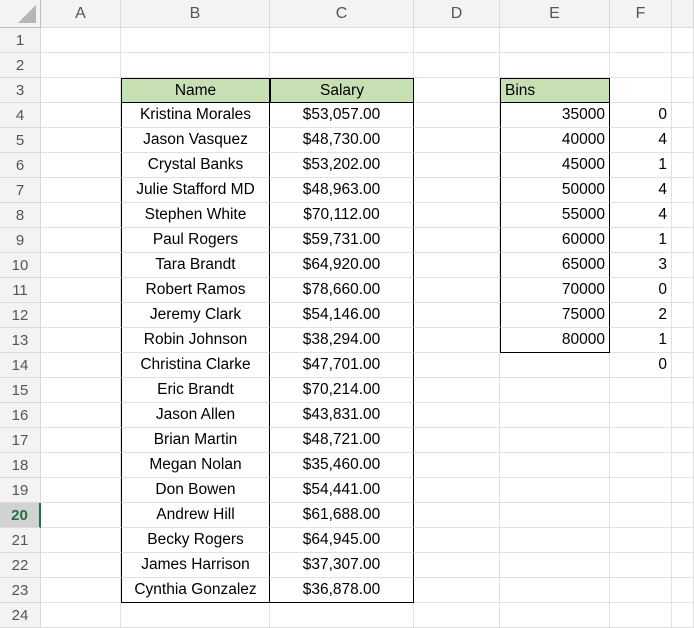  What do you see at coordinates (342, 340) in the screenshot?
I see `salary-cell: $38,294.00` at bounding box center [342, 340].